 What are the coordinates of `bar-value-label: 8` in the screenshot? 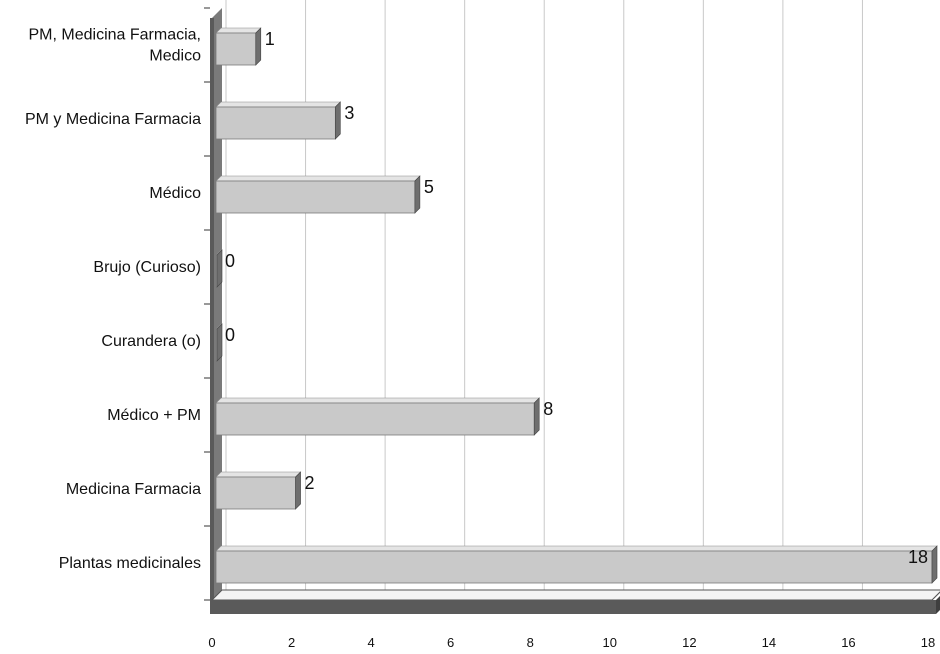 It's located at (548, 409).